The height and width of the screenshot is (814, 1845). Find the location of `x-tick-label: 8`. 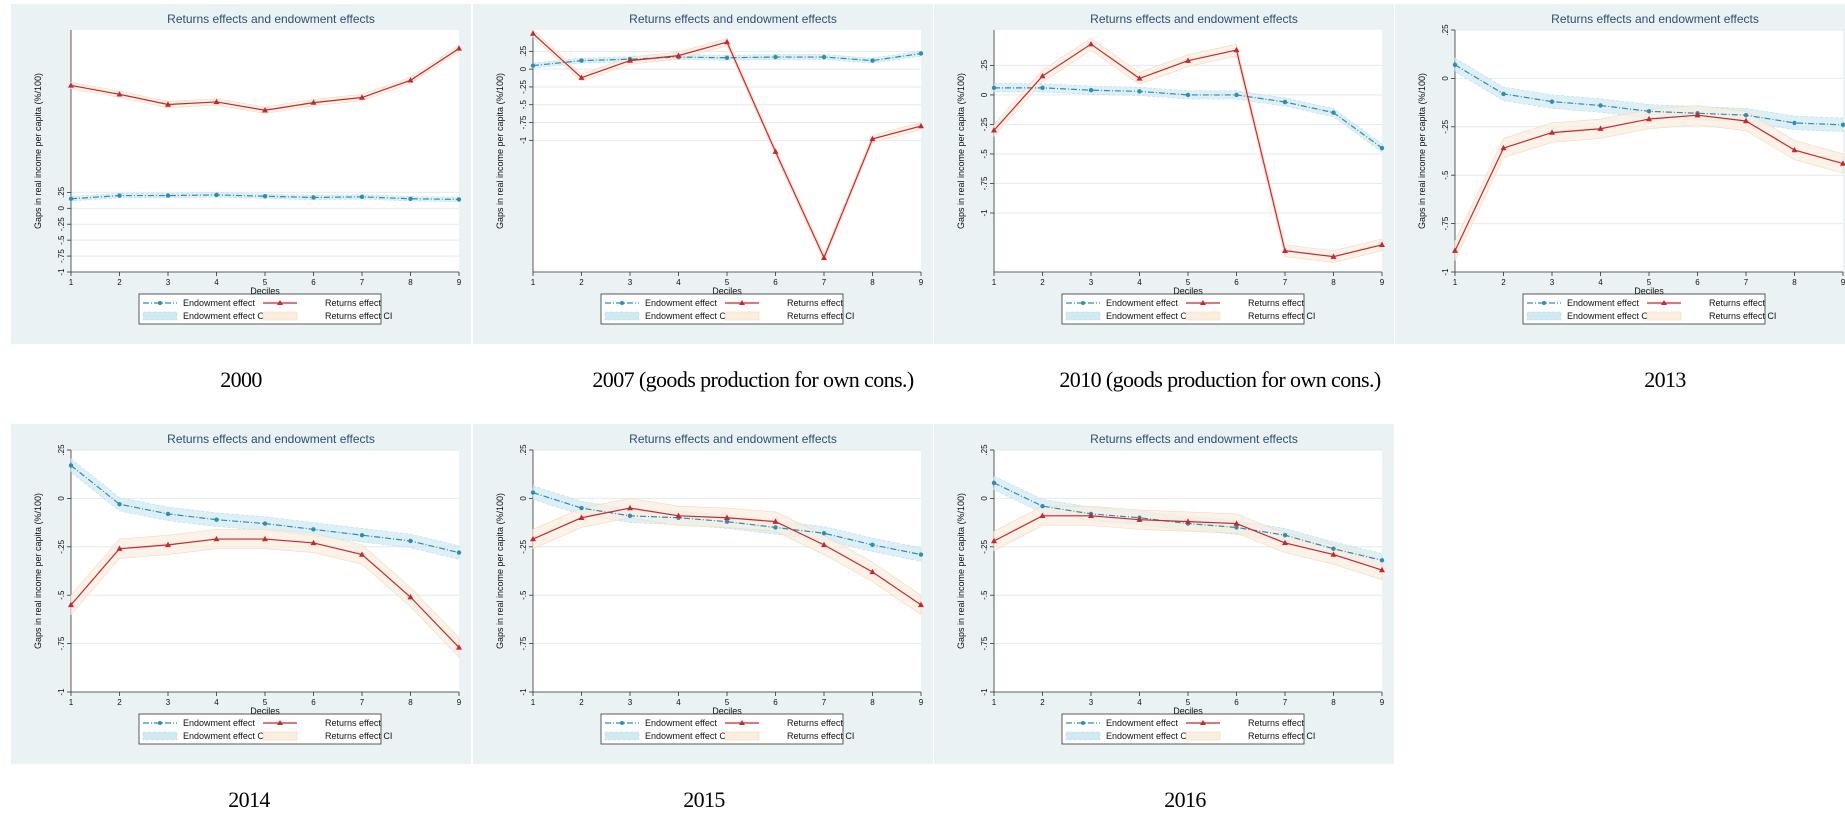

x-tick-label: 8 is located at coordinates (1794, 282).